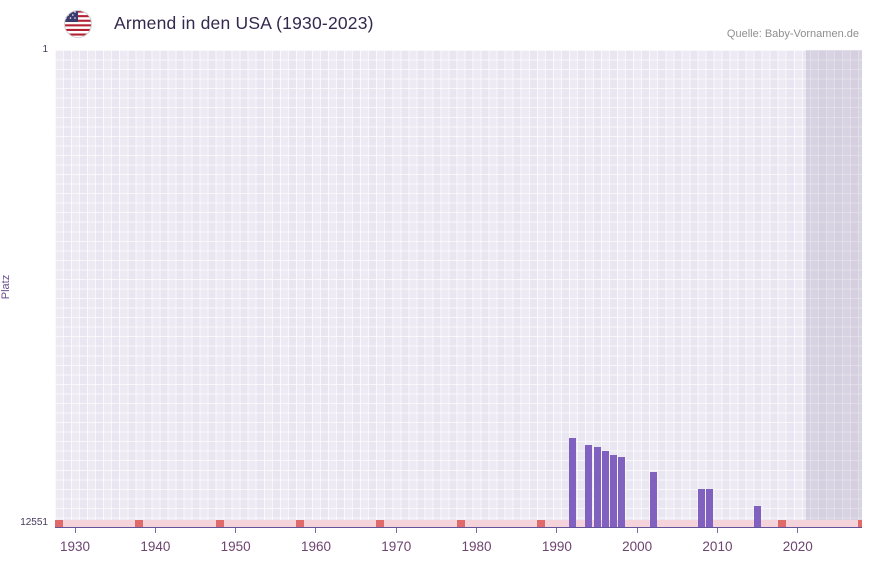  What do you see at coordinates (75, 546) in the screenshot?
I see `x-axis-tick-label: 1930` at bounding box center [75, 546].